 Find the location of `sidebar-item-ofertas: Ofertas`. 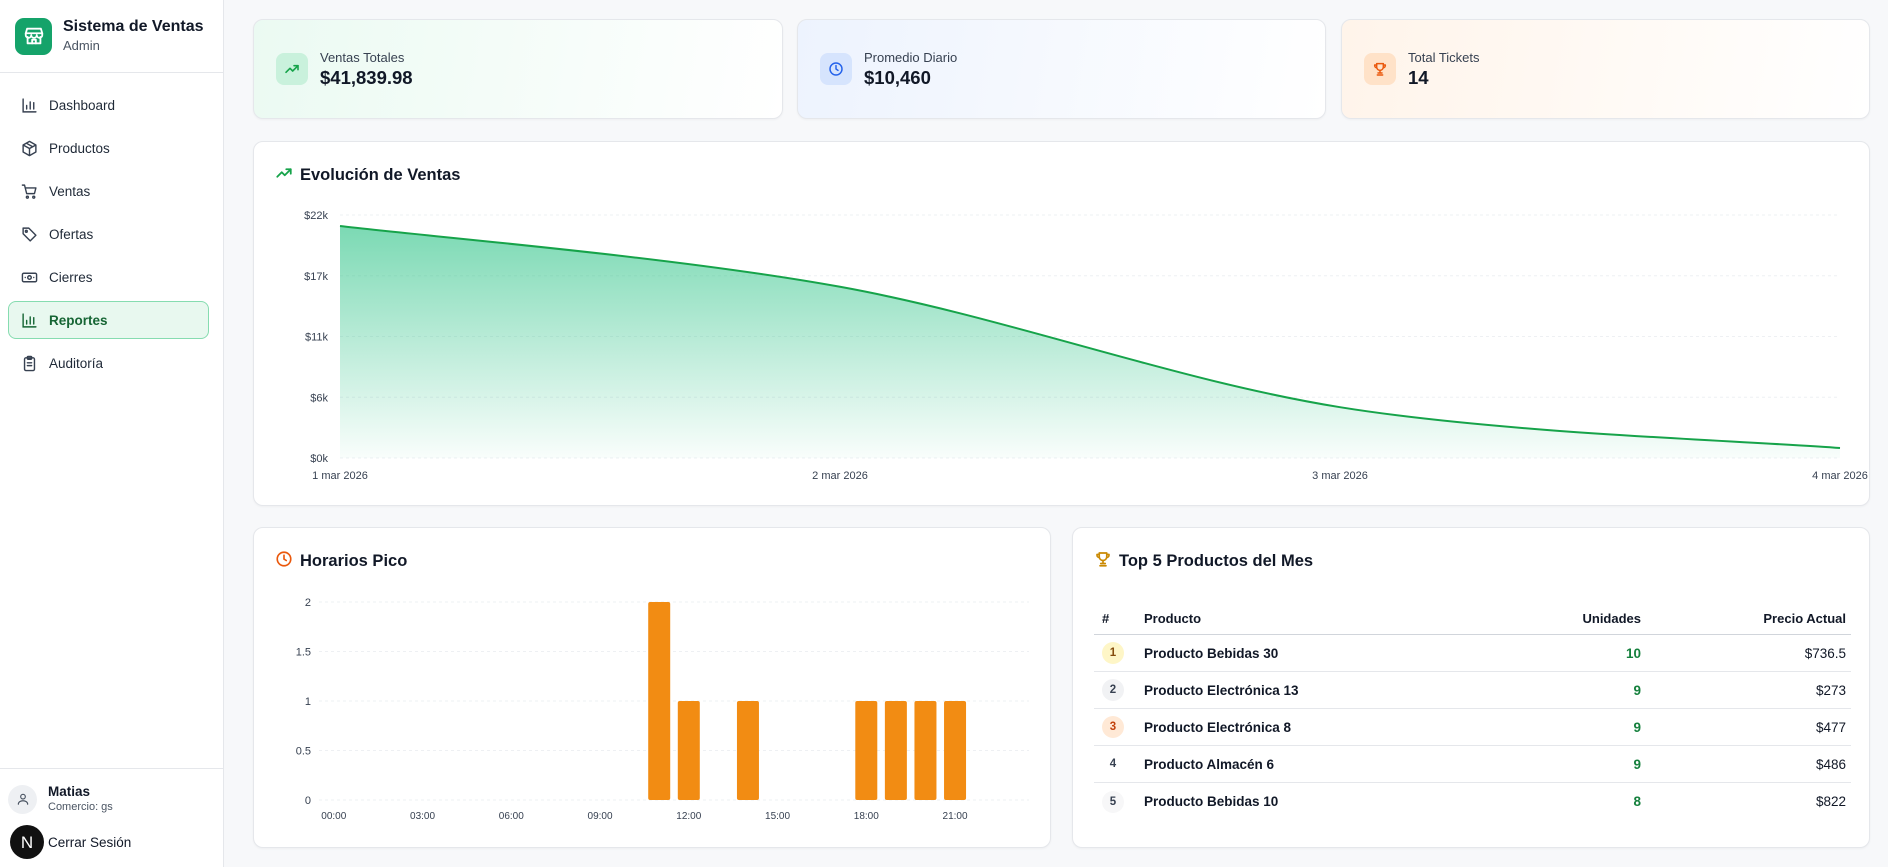

sidebar-item-ofertas: Ofertas is located at coordinates (108, 234).